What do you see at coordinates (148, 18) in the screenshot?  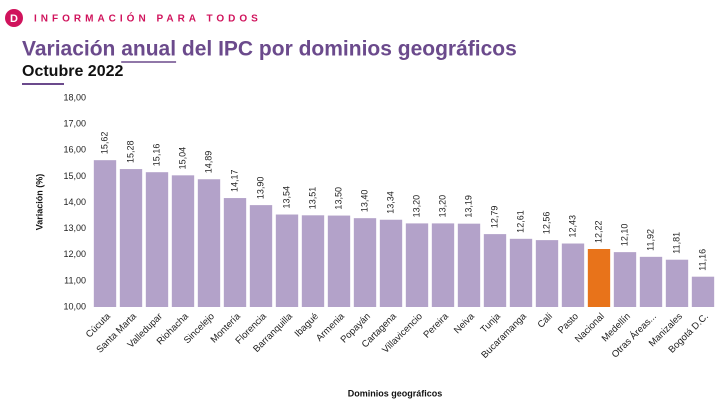 I see `tagline: INFORMACIÓN PARA TODOS` at bounding box center [148, 18].